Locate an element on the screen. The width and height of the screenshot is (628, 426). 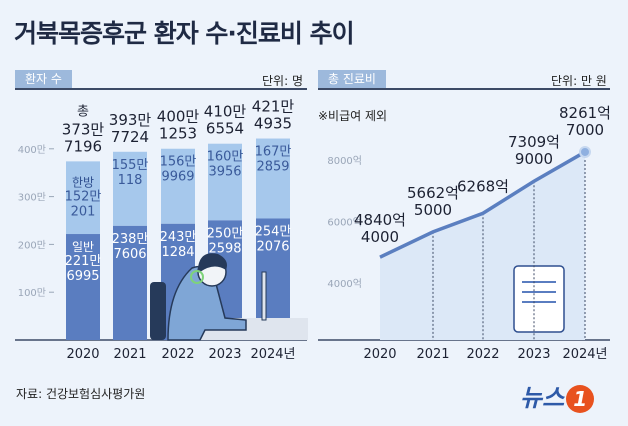
value-label: 7000 is located at coordinates (585, 130).